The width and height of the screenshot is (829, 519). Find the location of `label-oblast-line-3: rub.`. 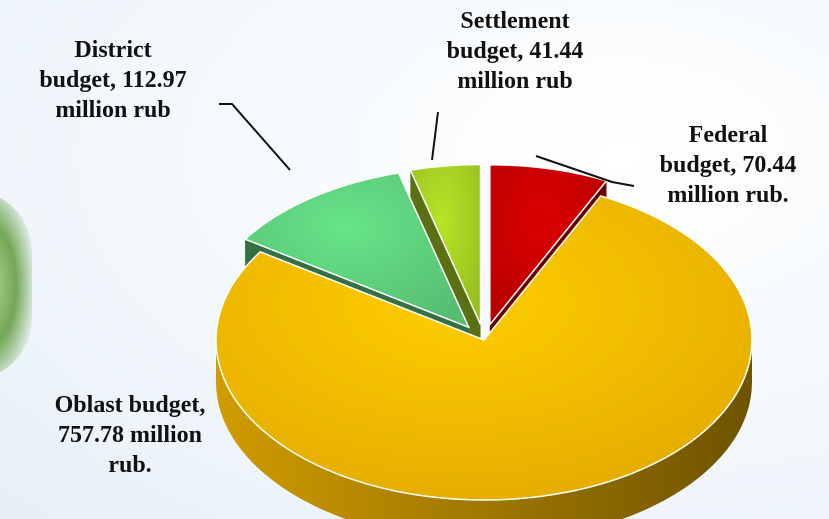

label-oblast-line-3: rub. is located at coordinates (130, 465).